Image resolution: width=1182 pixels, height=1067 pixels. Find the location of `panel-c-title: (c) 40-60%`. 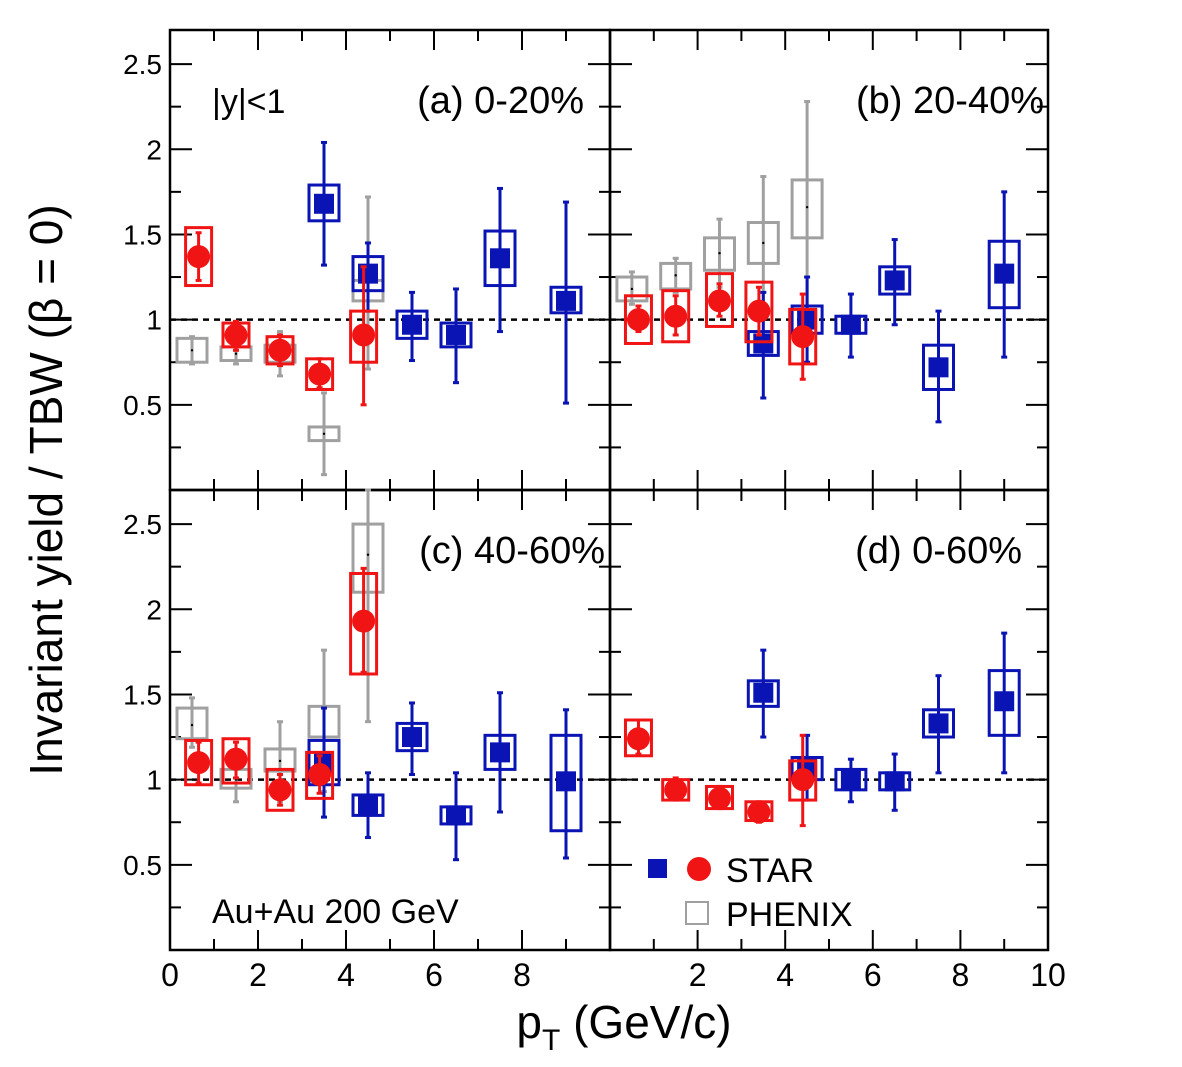

panel-c-title: (c) 40-60% is located at coordinates (512, 551).